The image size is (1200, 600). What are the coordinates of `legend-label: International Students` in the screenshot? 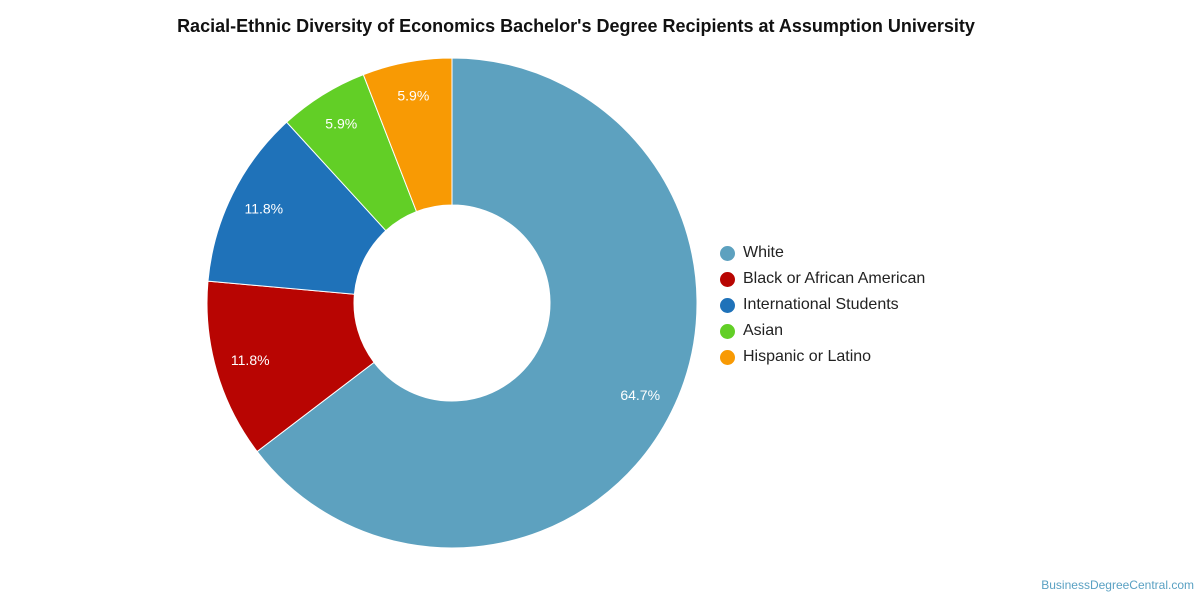 It's located at (821, 304).